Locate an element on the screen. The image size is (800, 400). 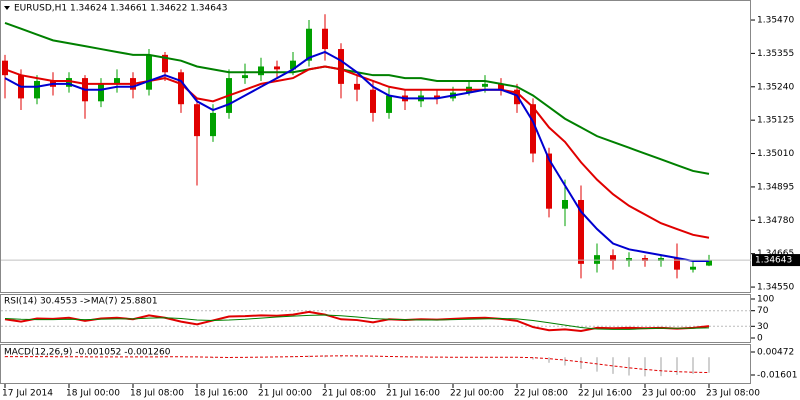
x-tick-label: 21 Jul 16:00 is located at coordinates (413, 394).